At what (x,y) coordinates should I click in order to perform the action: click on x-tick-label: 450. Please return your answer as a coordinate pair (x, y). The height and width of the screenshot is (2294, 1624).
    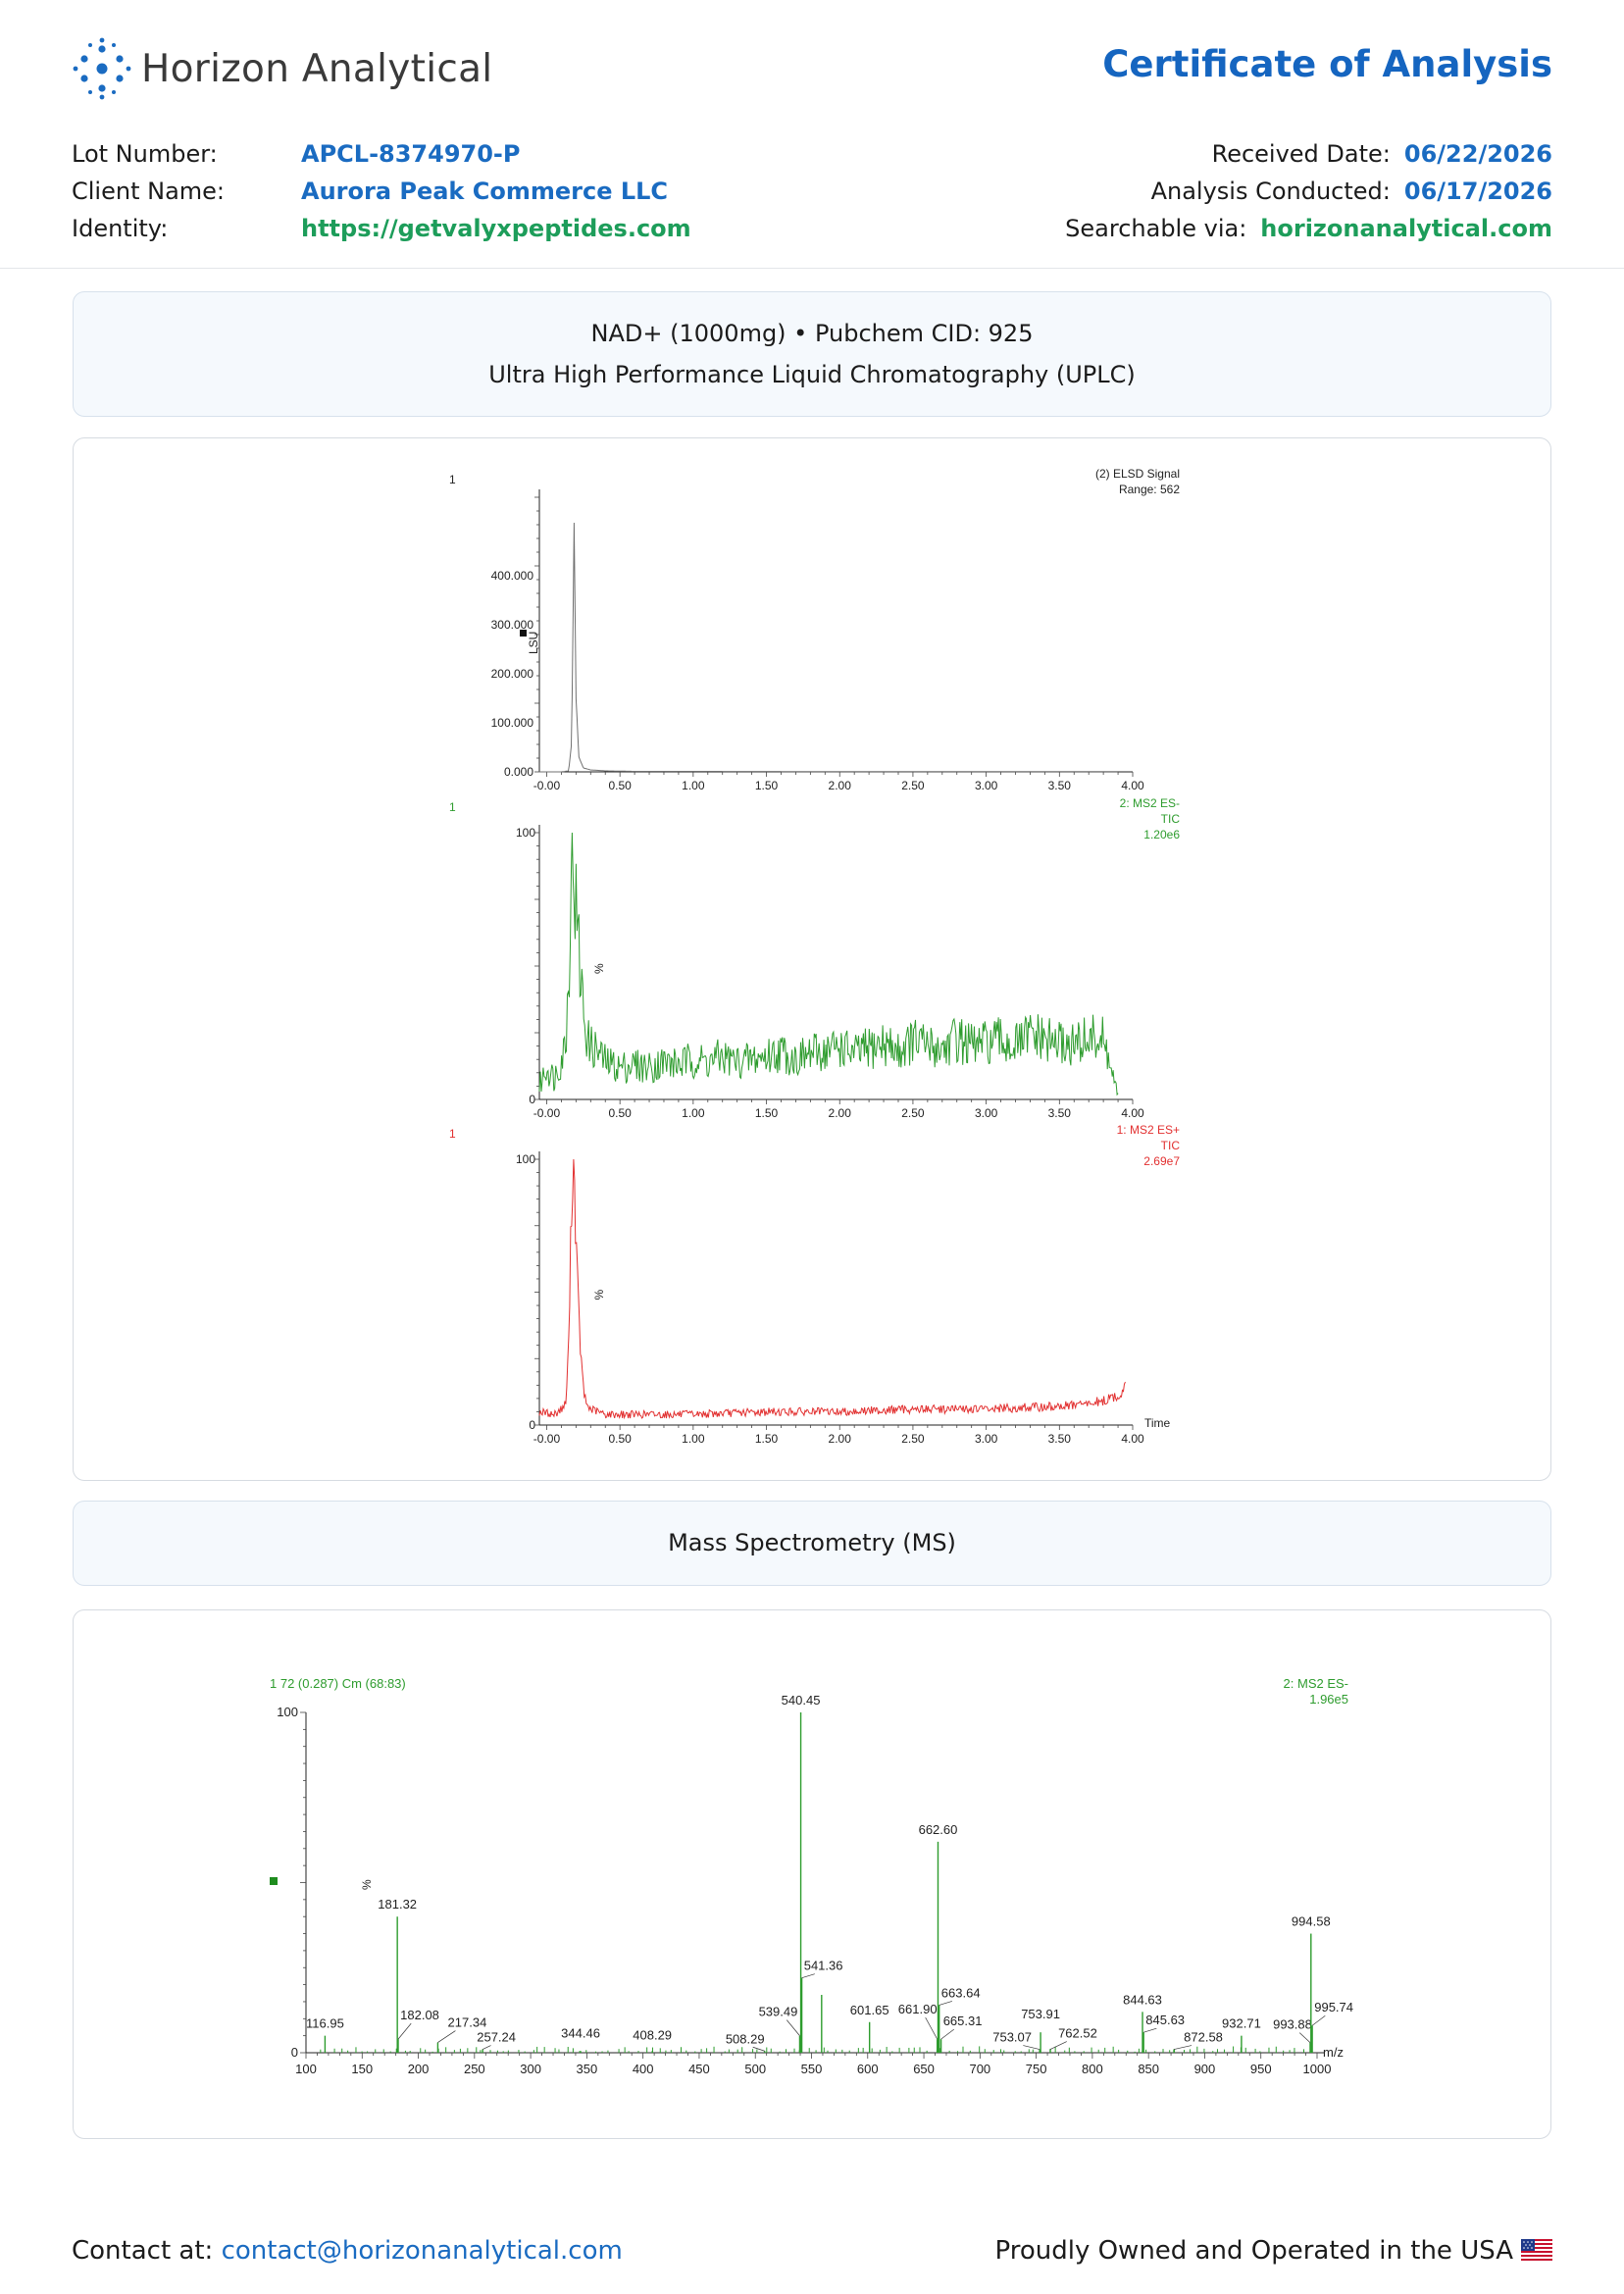
    Looking at the image, I should click on (699, 2069).